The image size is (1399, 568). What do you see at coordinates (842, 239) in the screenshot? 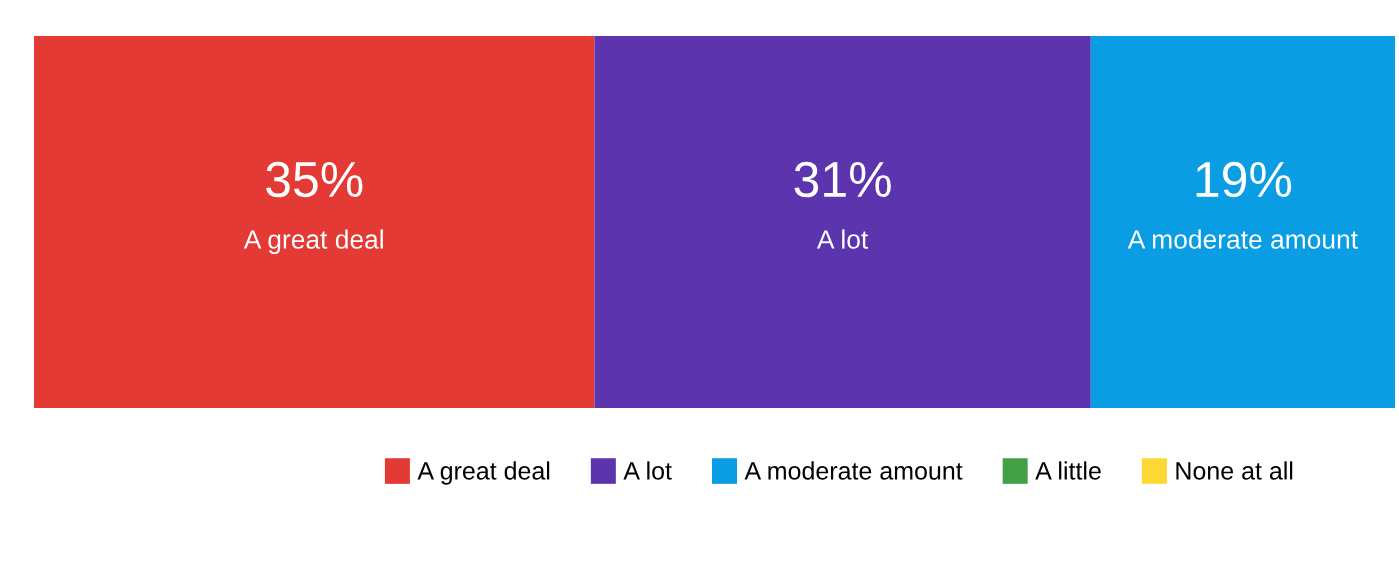
I see `text: A lot` at bounding box center [842, 239].